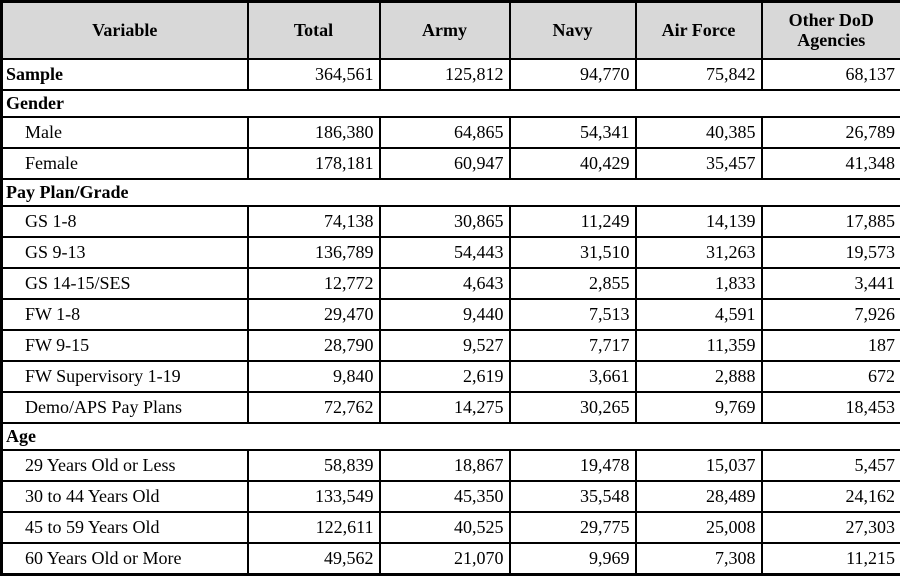 The image size is (900, 576). Describe the element at coordinates (313, 376) in the screenshot. I see `cell-value: 9,840` at that location.